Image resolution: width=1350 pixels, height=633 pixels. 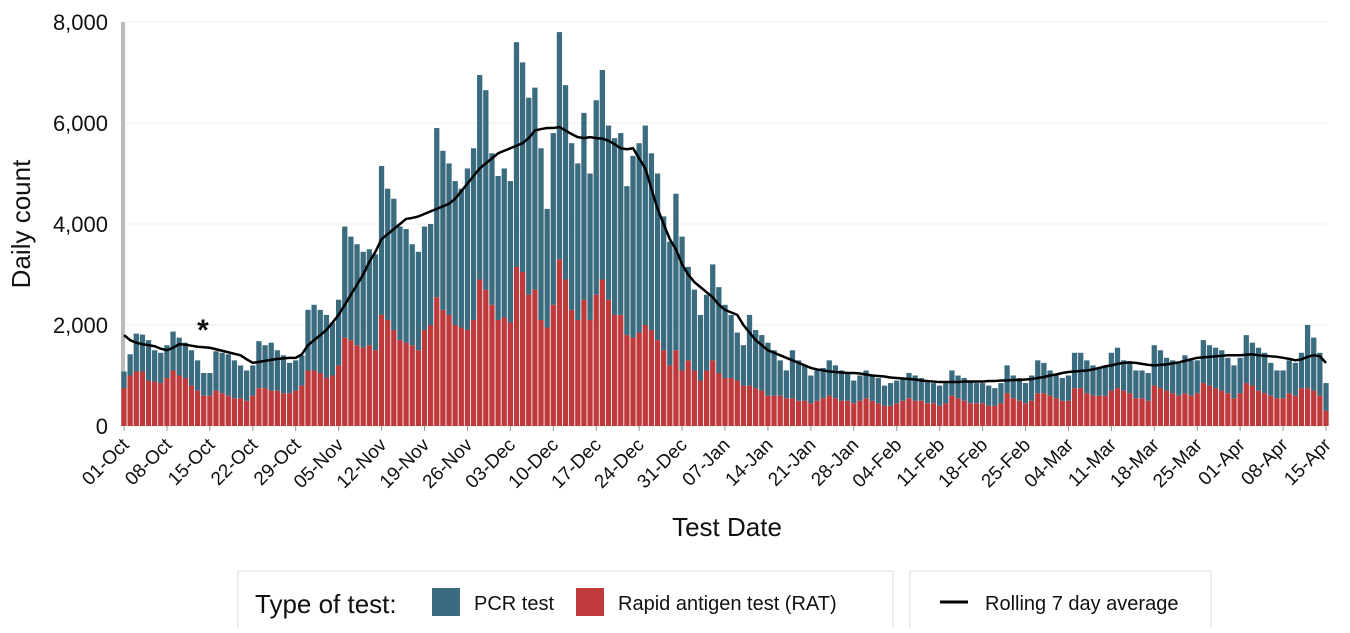 I want to click on x-tick-label: 04-Mar, so click(x=1050, y=463).